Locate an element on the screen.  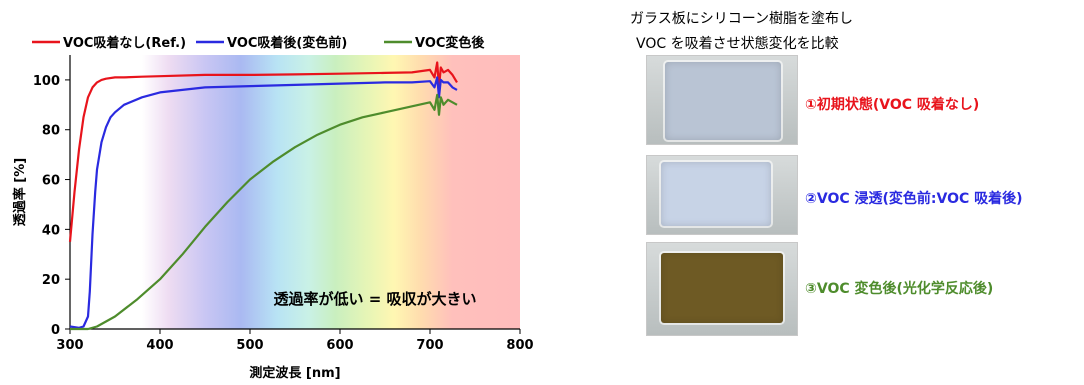
chart-annotation: 透過率が低い = 吸収が大きい is located at coordinates (374, 299).